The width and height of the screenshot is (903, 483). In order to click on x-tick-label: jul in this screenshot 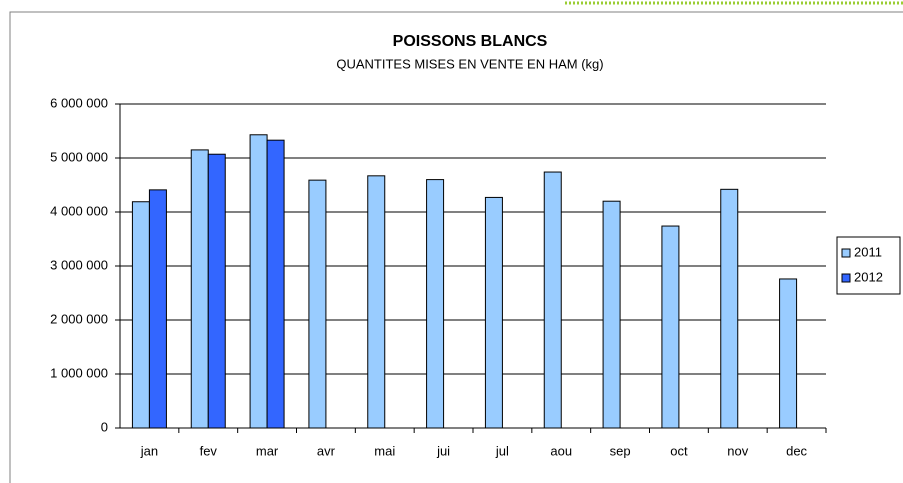, I will do `click(502, 450)`.